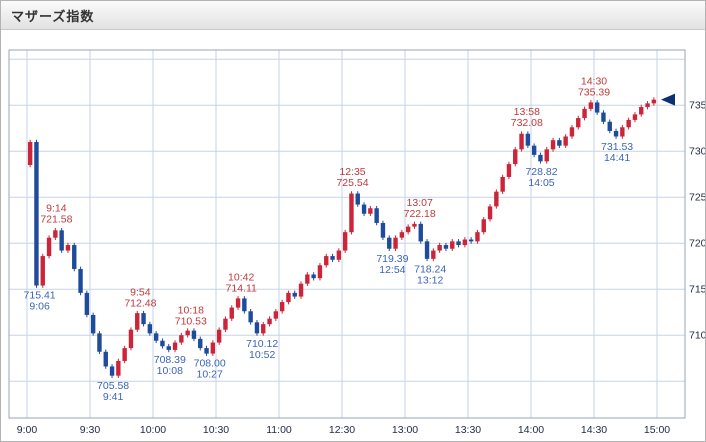 The width and height of the screenshot is (706, 442). What do you see at coordinates (170, 360) in the screenshot?
I see `svg-text: 708.39` at bounding box center [170, 360].